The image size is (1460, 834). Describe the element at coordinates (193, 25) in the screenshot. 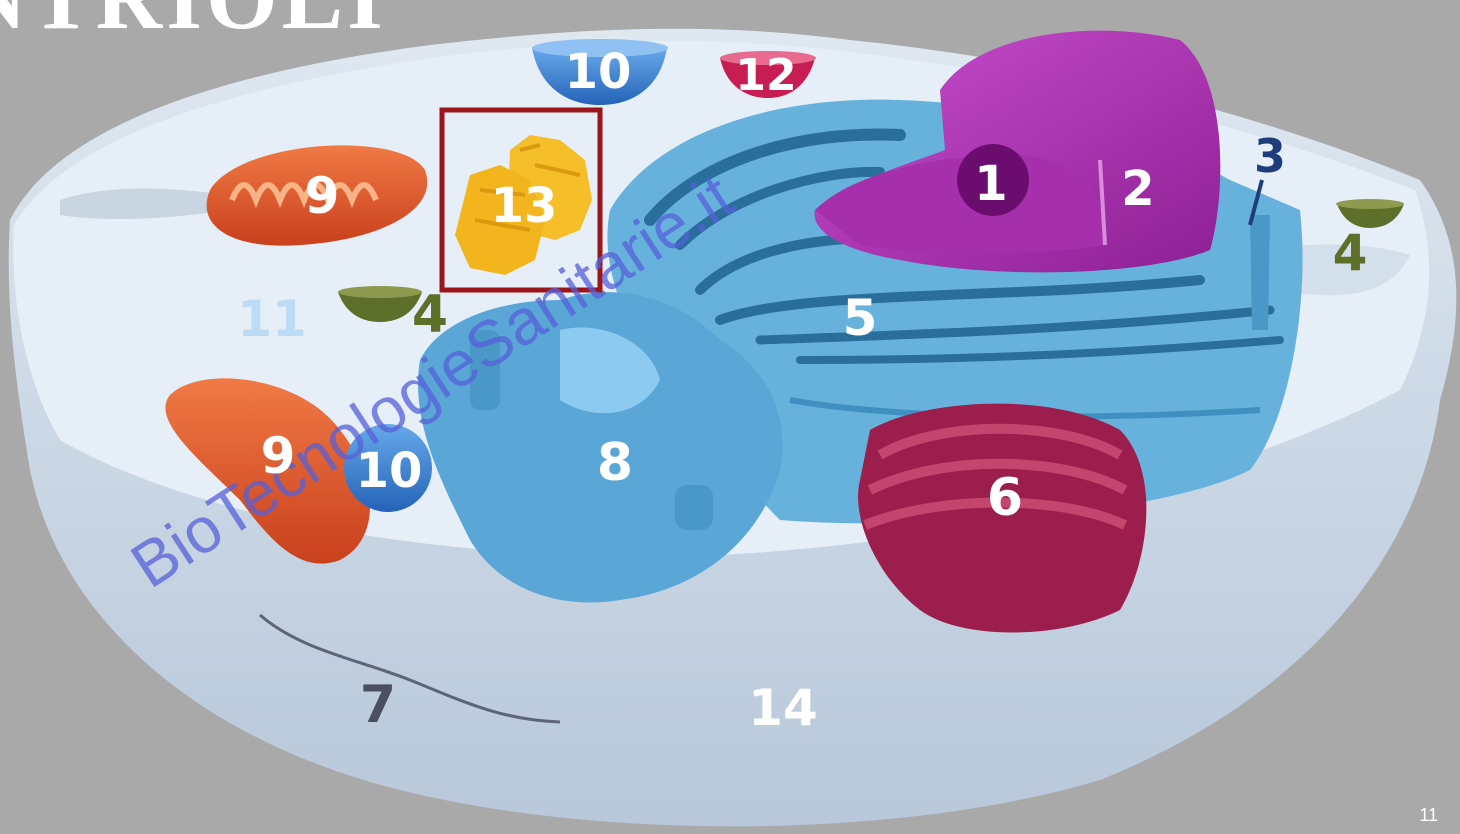

I see `slide-title: NTRIOLI` at that location.